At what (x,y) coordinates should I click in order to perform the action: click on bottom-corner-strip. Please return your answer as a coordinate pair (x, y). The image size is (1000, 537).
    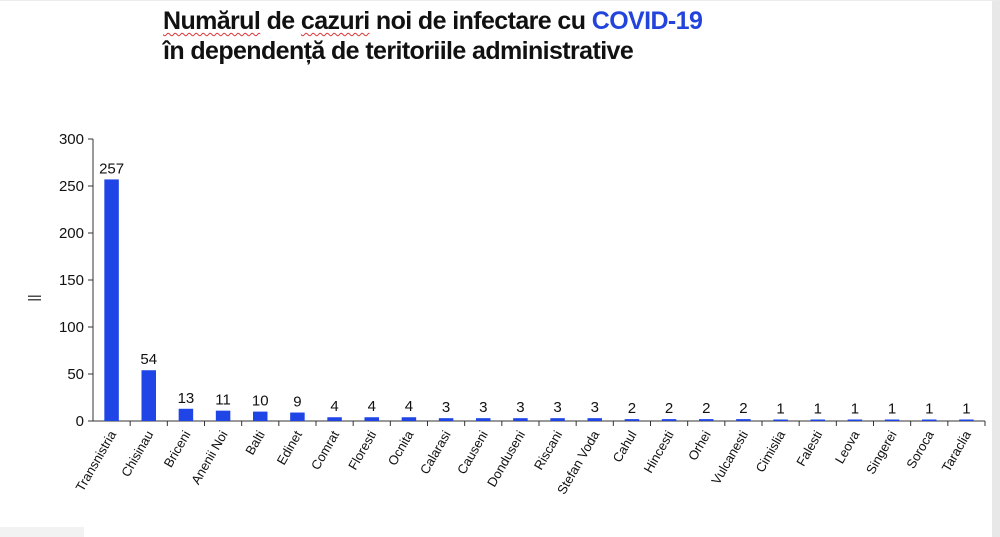
    Looking at the image, I should click on (42, 532).